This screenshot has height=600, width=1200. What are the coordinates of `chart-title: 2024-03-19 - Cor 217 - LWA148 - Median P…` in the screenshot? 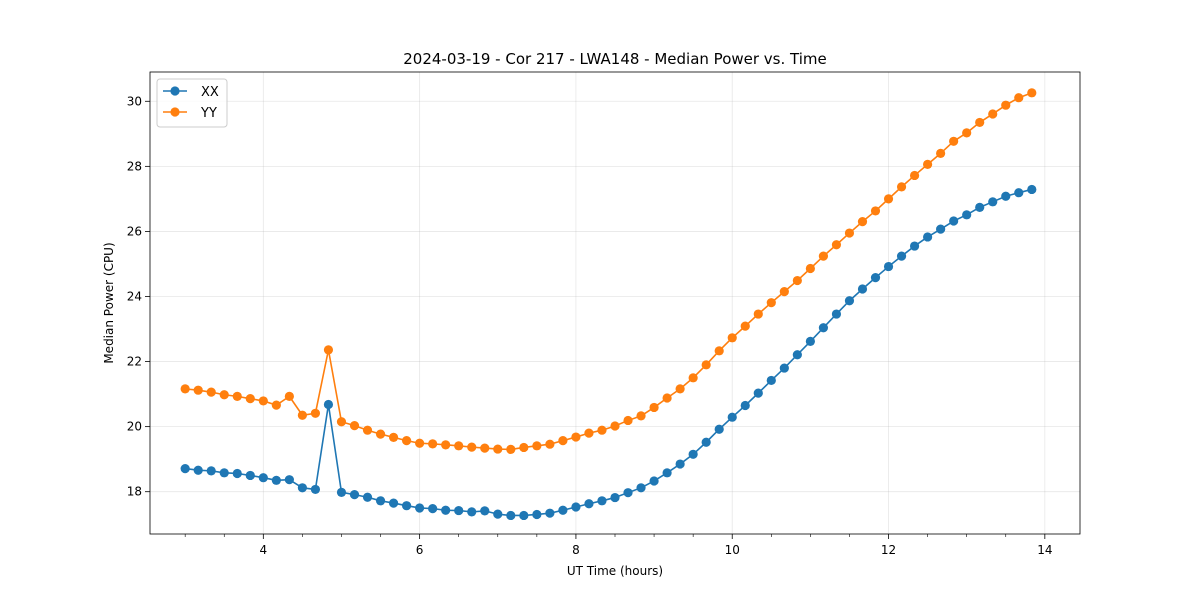 It's located at (615, 59).